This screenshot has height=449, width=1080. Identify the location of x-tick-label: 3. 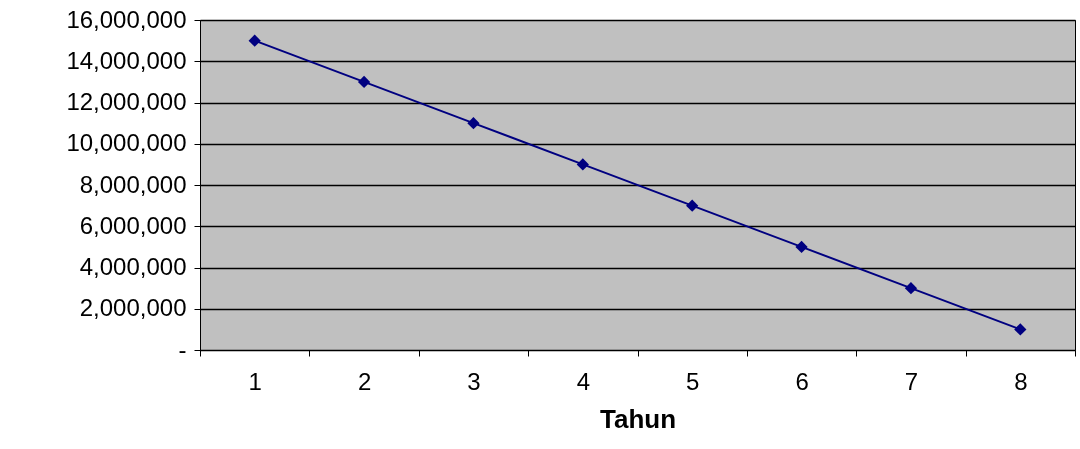
(474, 381).